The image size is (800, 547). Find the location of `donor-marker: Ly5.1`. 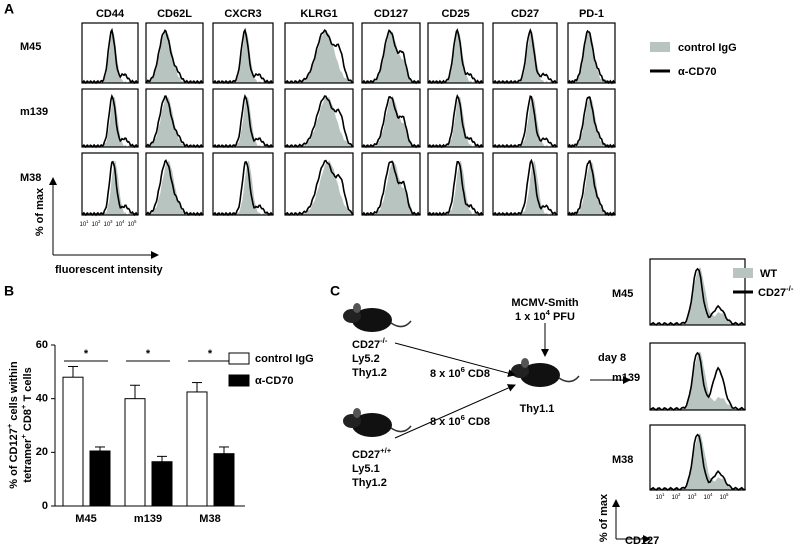

donor-marker: Ly5.1 is located at coordinates (366, 469).